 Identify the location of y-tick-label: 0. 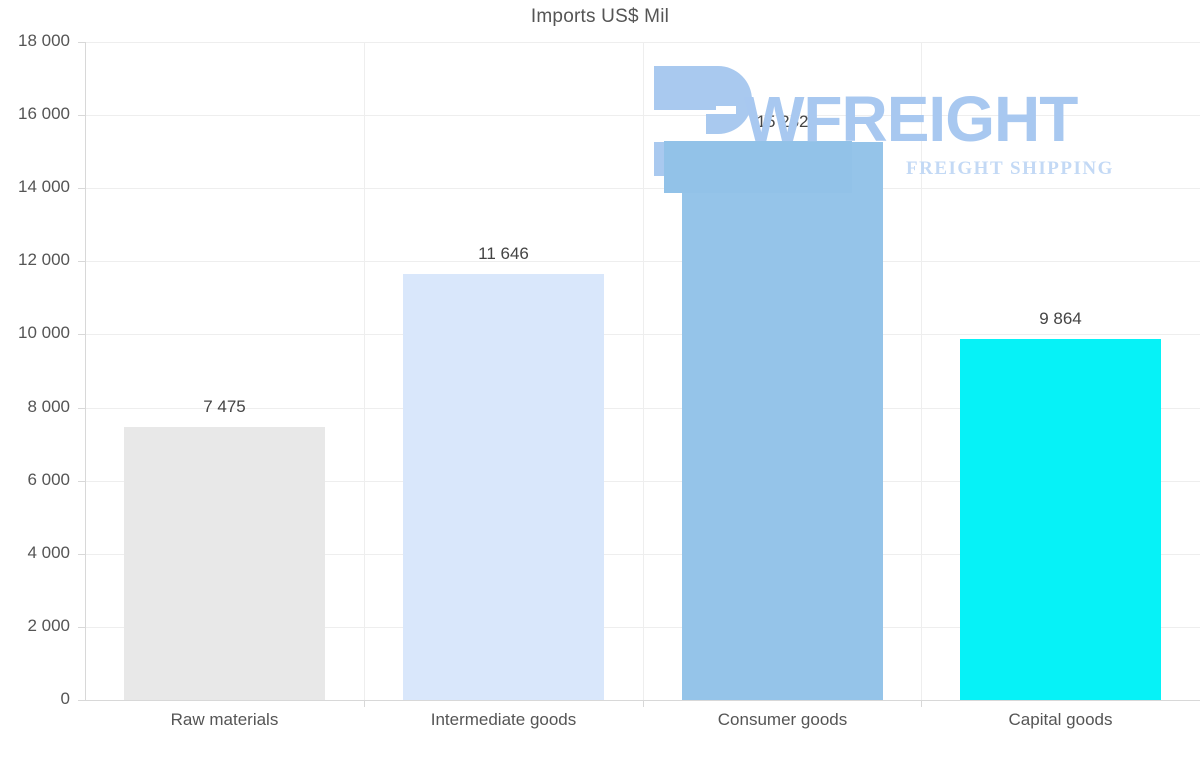
(65, 698).